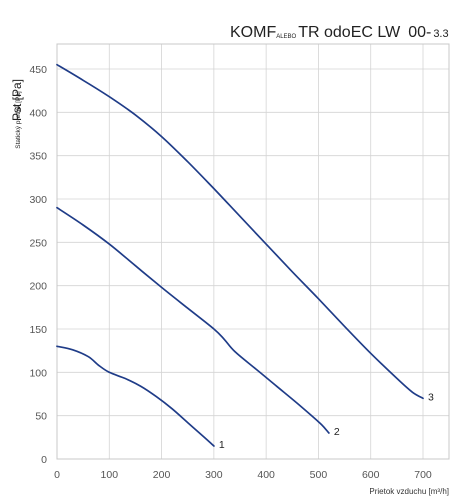 Image resolution: width=451 pixels, height=498 pixels. What do you see at coordinates (222, 445) in the screenshot?
I see `curve-label-1: 1` at bounding box center [222, 445].